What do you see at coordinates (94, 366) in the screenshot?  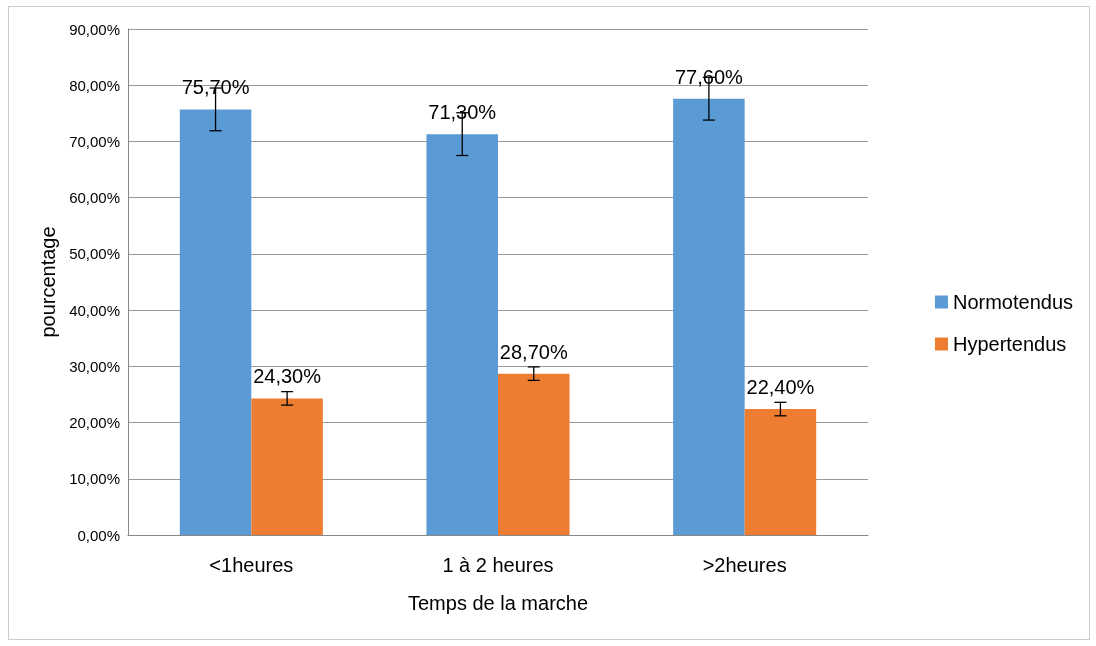 I see `y-tick-label: 30,00%` at bounding box center [94, 366].